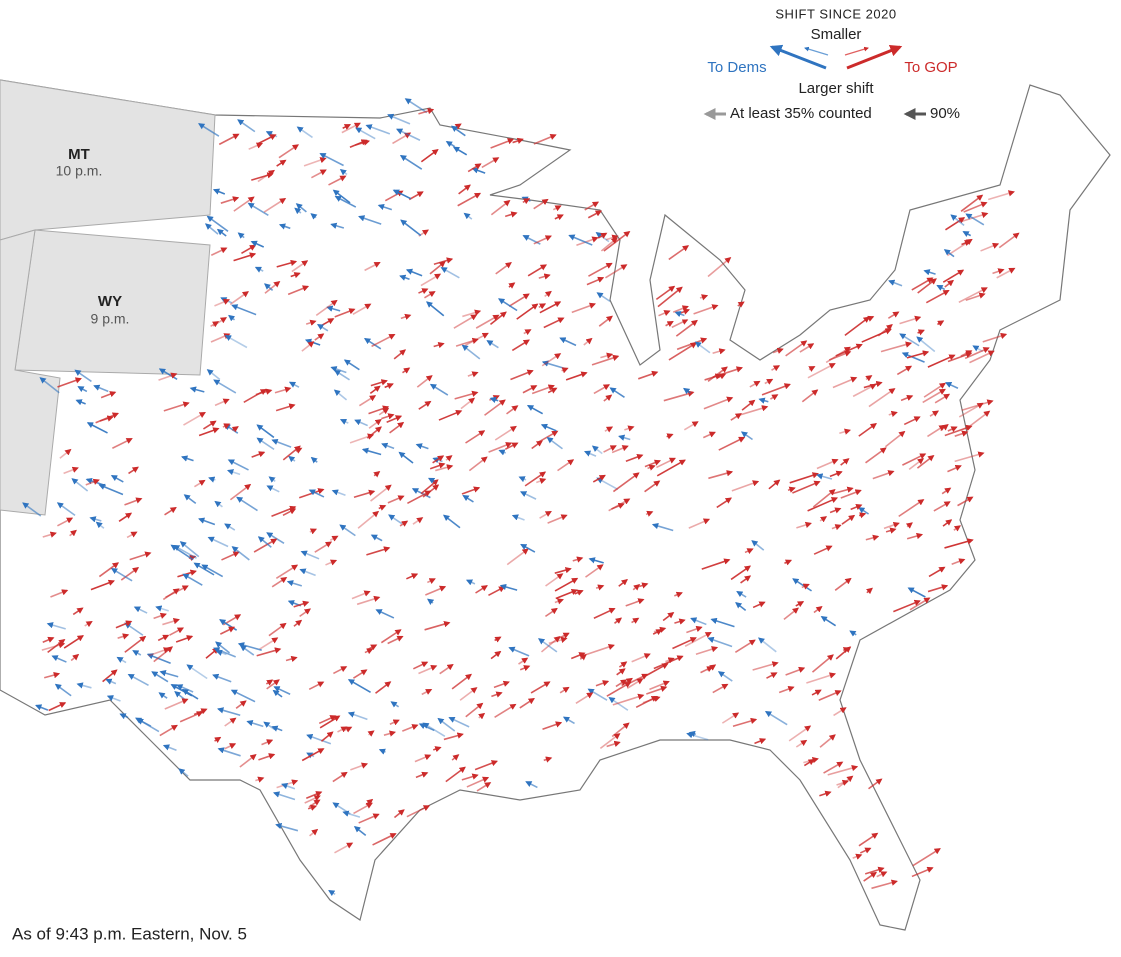 The width and height of the screenshot is (1121, 957). I want to click on legend-counted-low: At least 35% counted, so click(801, 113).